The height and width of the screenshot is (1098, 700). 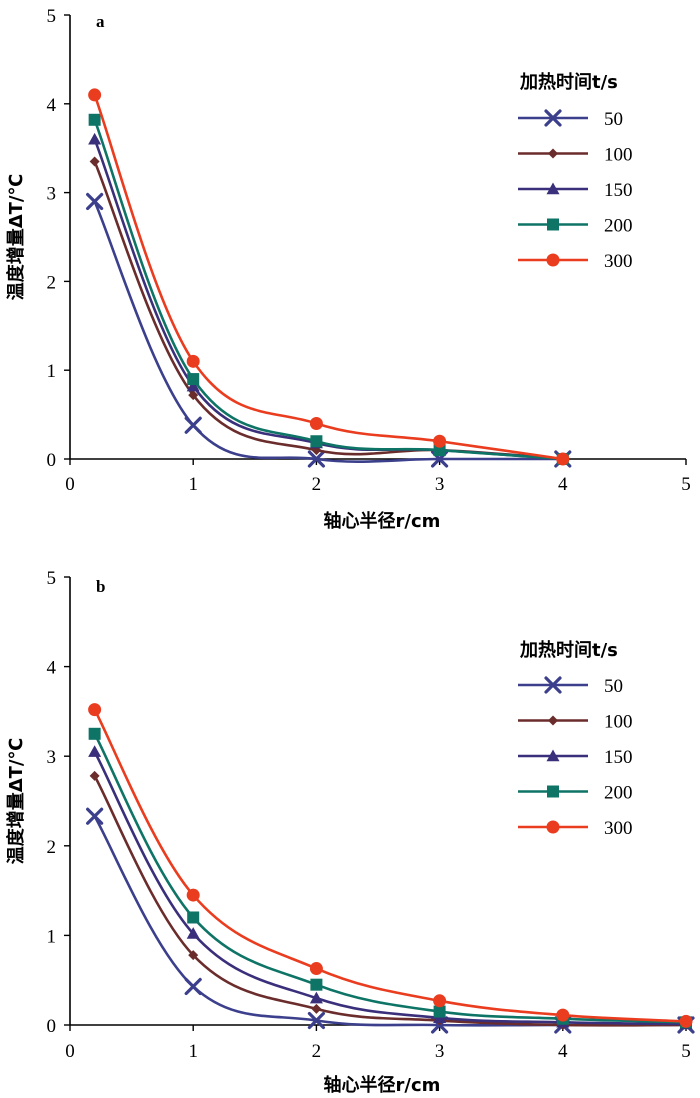 What do you see at coordinates (382, 1085) in the screenshot?
I see `x-axis-title: 轴心半径r/cm` at bounding box center [382, 1085].